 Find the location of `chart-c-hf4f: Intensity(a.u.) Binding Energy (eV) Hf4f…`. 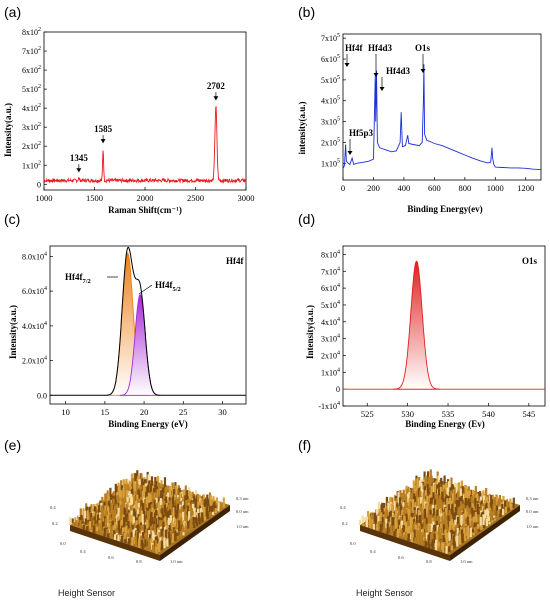

chart-c-hf4f: Intensity(a.u.) Binding Energy (eV) Hf4f… is located at coordinates (127, 337).